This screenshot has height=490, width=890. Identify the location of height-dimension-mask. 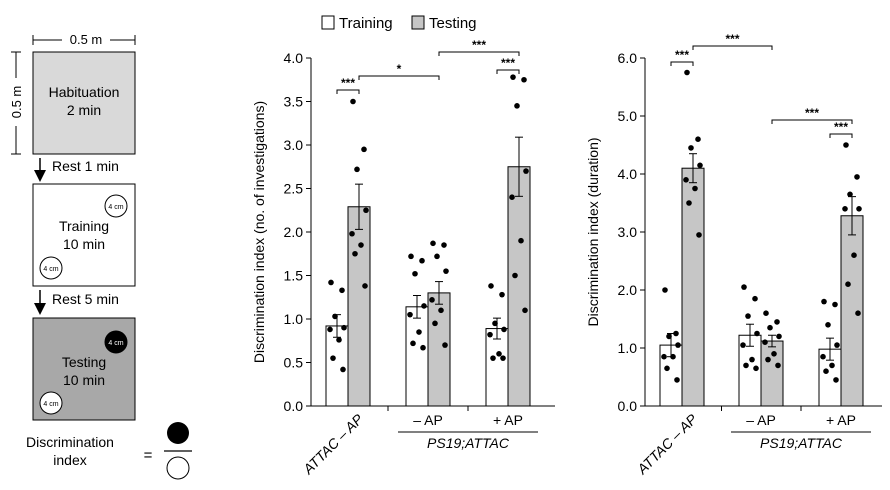
(16, 102).